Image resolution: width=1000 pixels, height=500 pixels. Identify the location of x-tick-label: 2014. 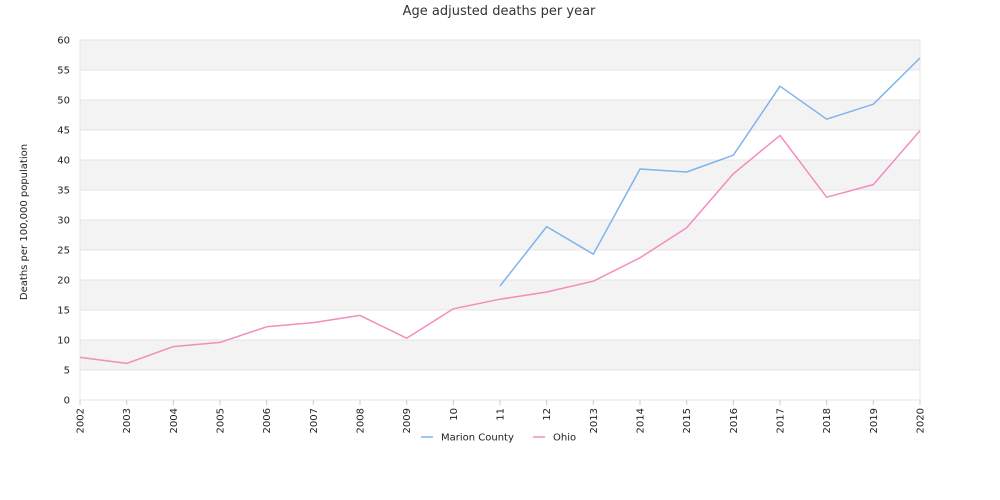
(641, 420).